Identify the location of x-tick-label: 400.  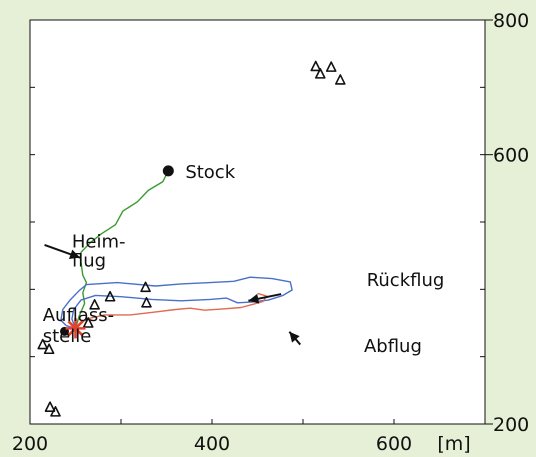
(212, 444).